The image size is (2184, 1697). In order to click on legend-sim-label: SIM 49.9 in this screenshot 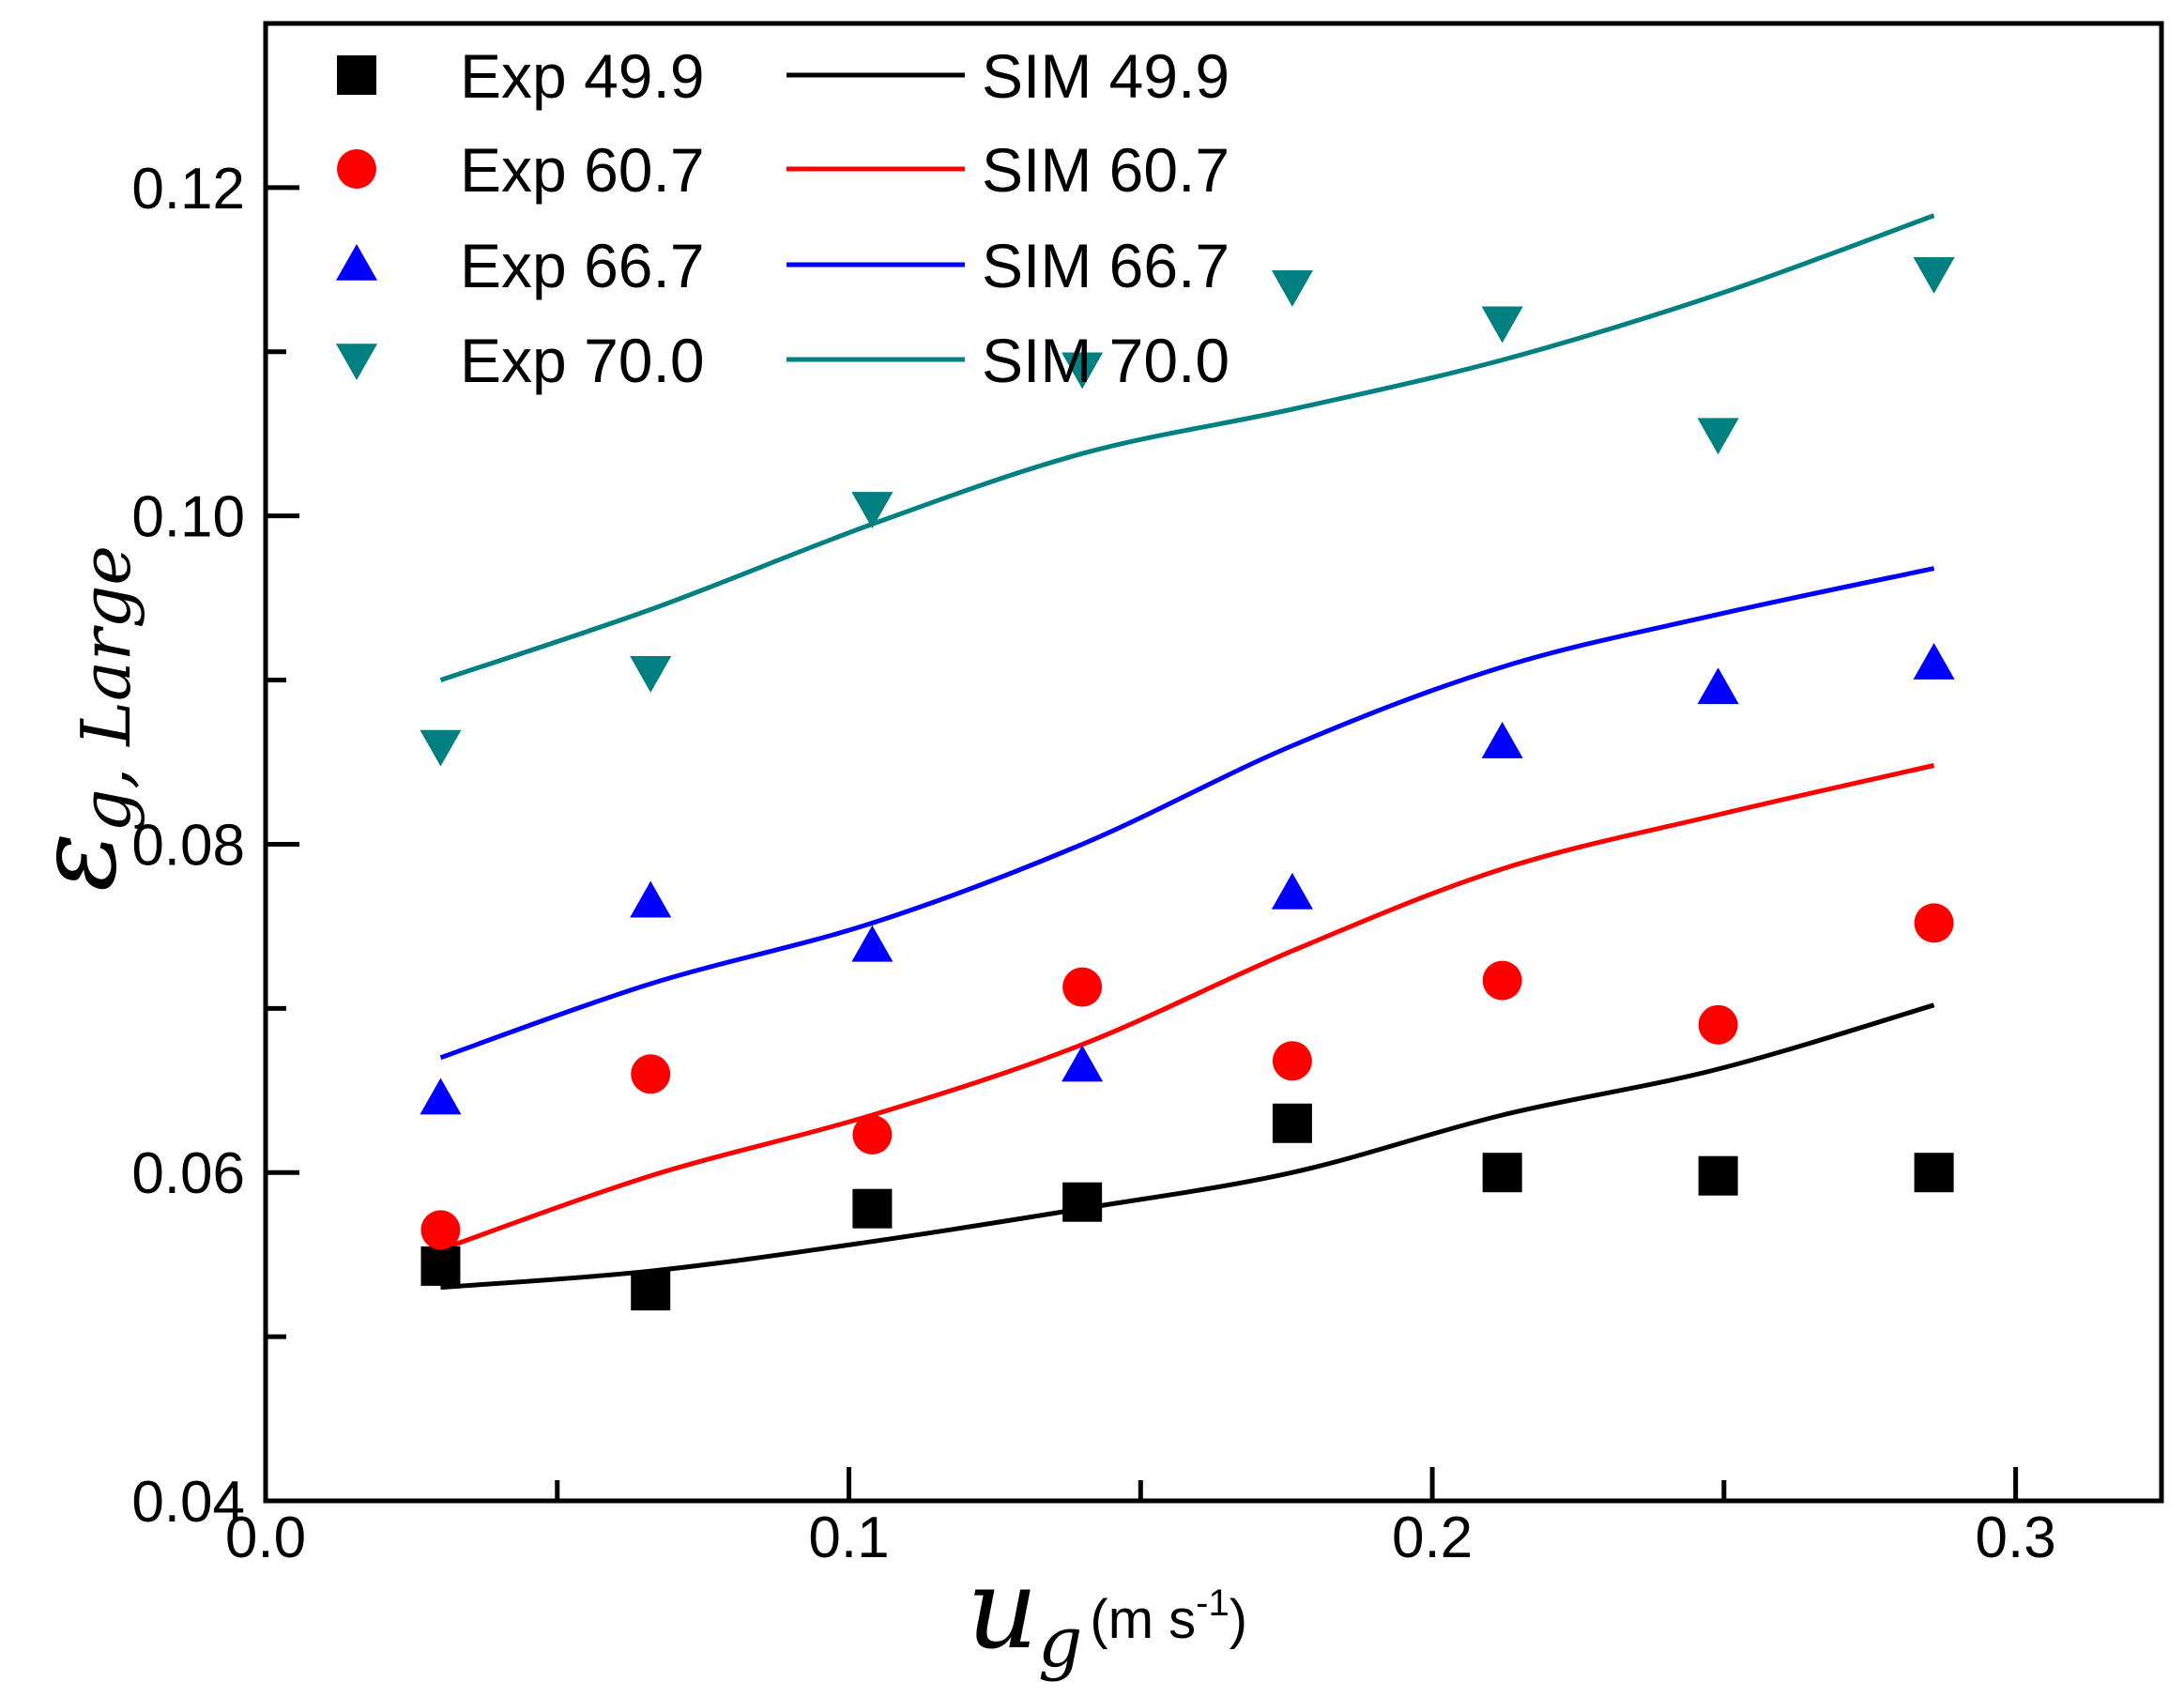, I will do `click(1105, 76)`.